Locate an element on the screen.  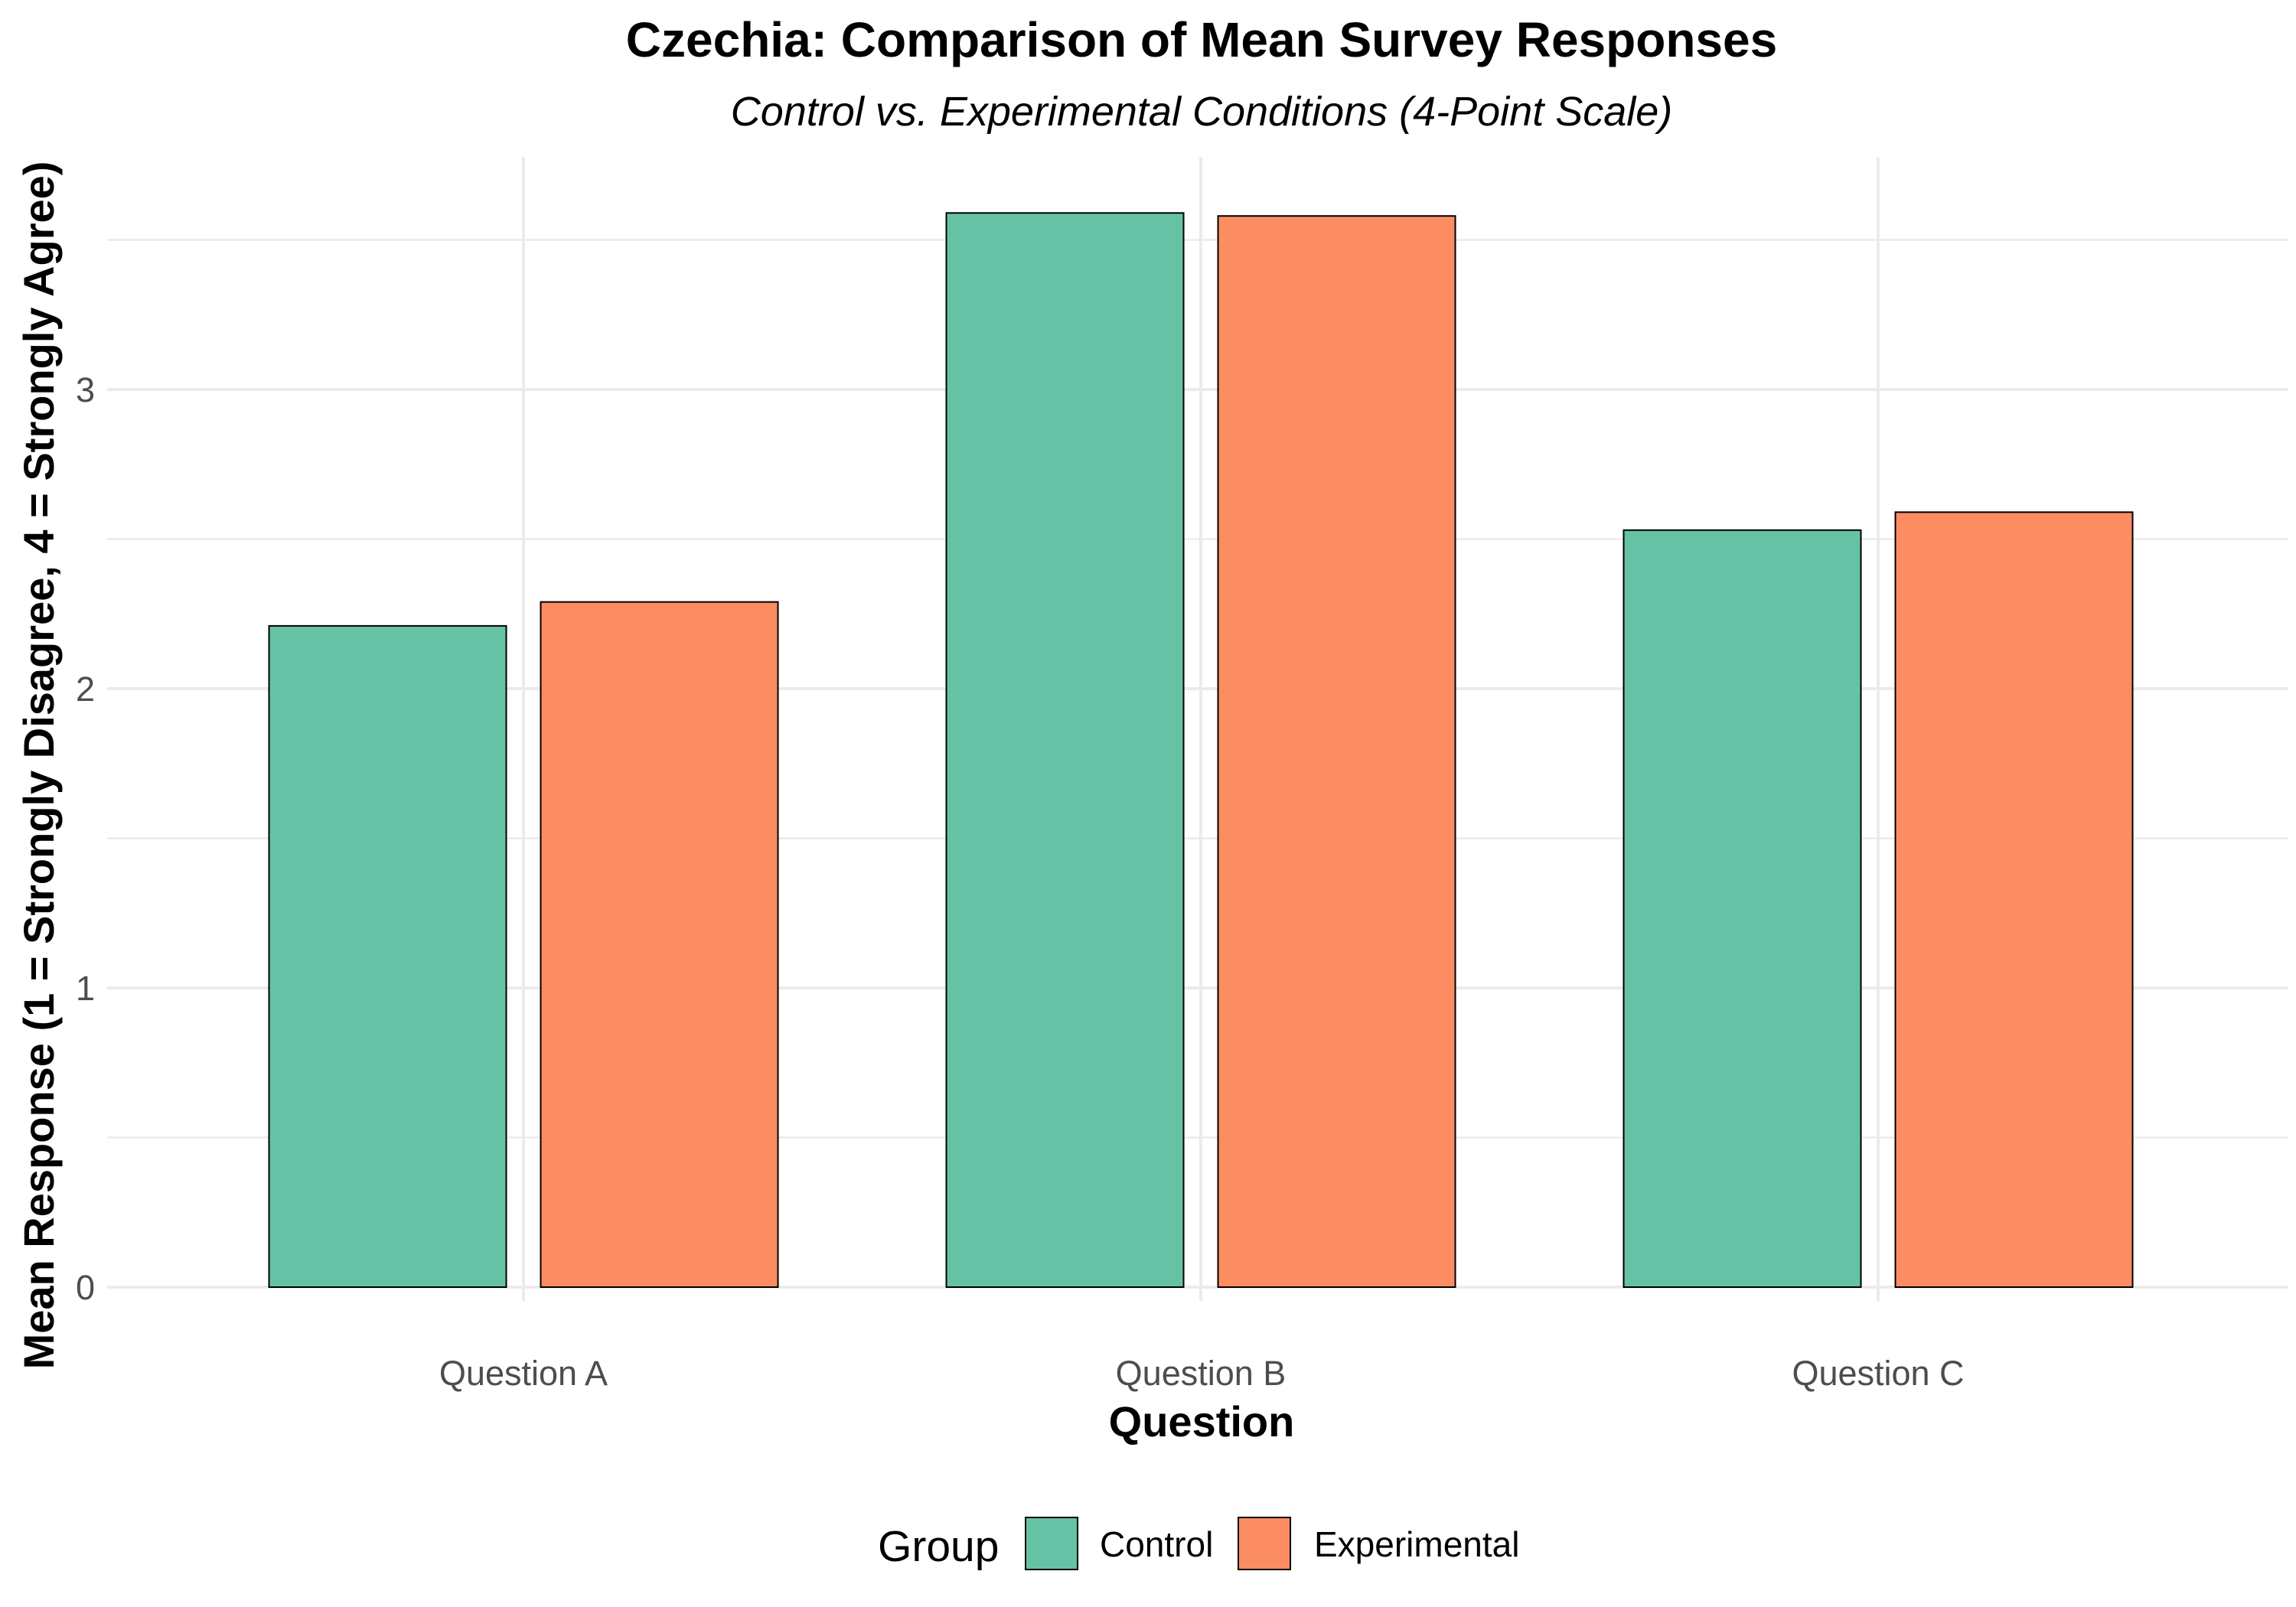
legend-title: Group is located at coordinates (938, 1546).